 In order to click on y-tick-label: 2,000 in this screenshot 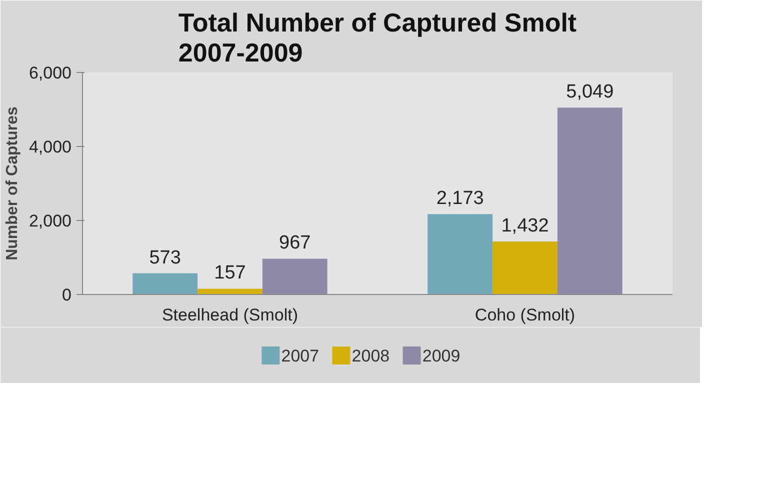, I will do `click(50, 221)`.